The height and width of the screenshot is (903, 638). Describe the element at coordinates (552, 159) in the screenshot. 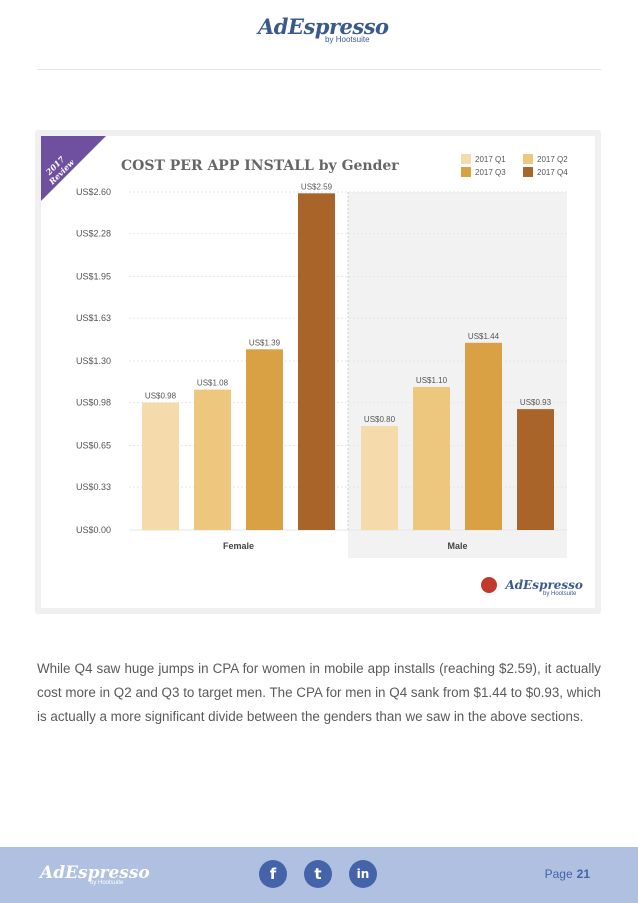

I see `legend-label-q2: 2017 Q2` at that location.